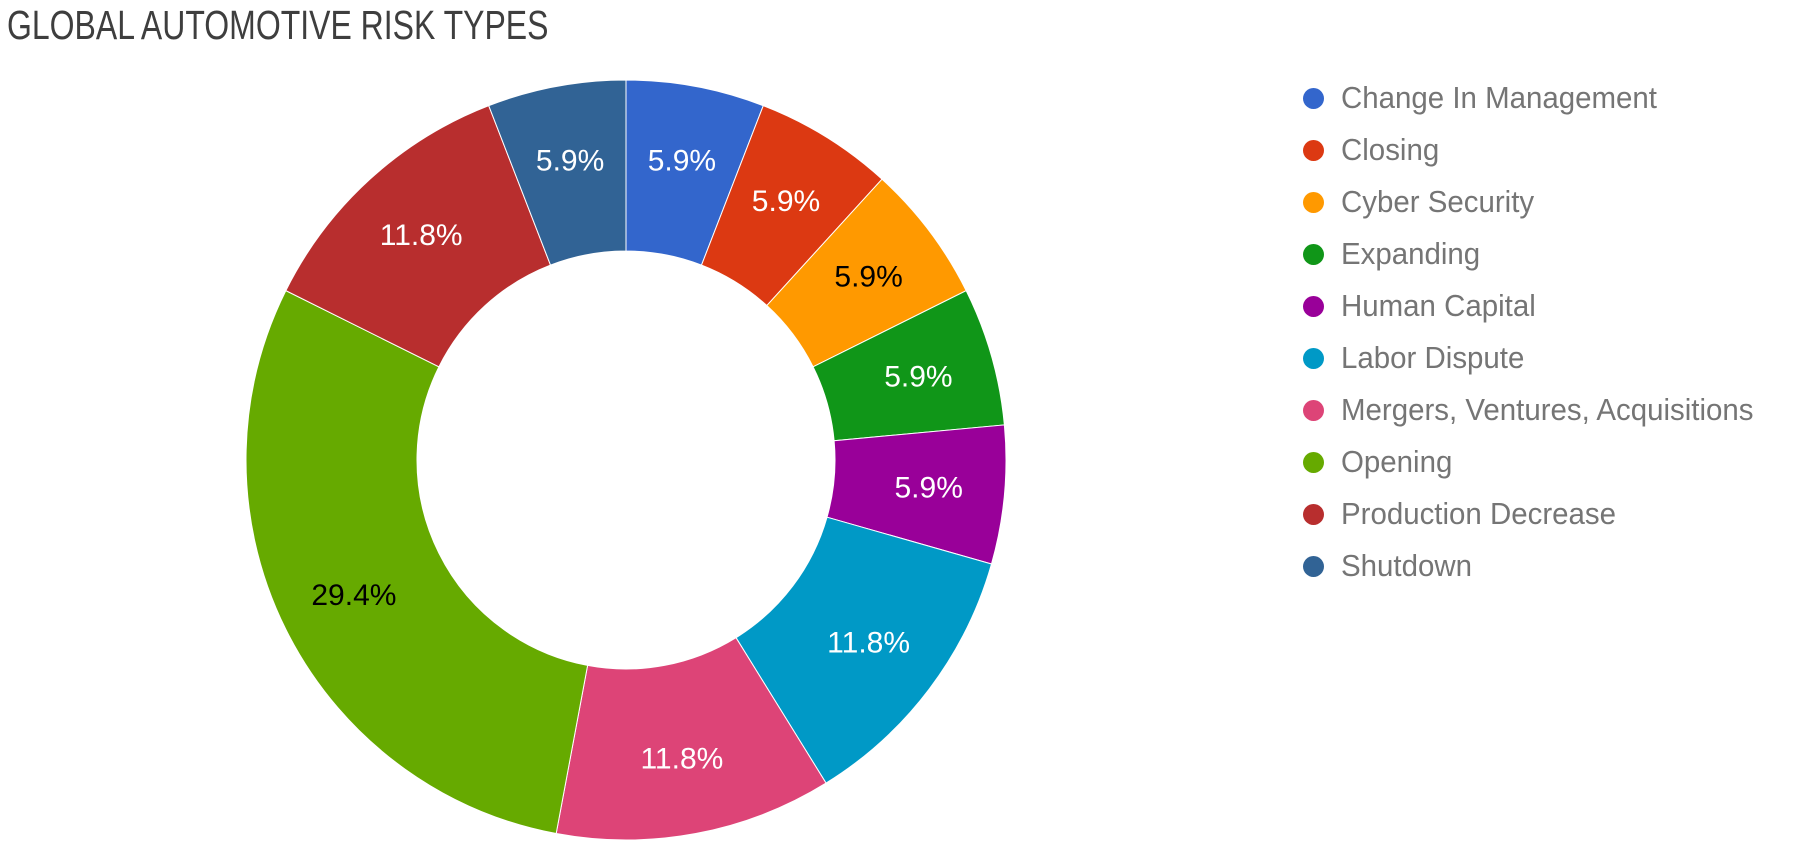  I want to click on legend-item-cyber-security: Cyber Security, so click(1539, 202).